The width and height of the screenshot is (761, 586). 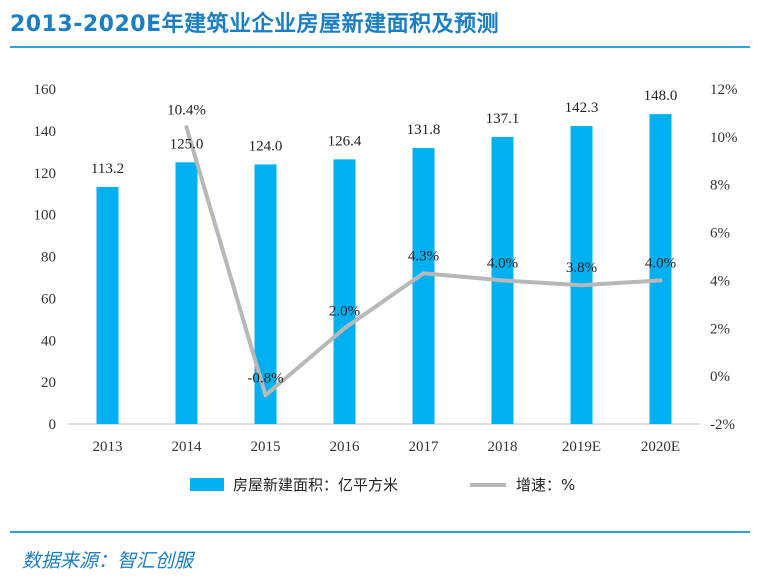 I want to click on x-tick-label: 2020E, so click(x=660, y=447).